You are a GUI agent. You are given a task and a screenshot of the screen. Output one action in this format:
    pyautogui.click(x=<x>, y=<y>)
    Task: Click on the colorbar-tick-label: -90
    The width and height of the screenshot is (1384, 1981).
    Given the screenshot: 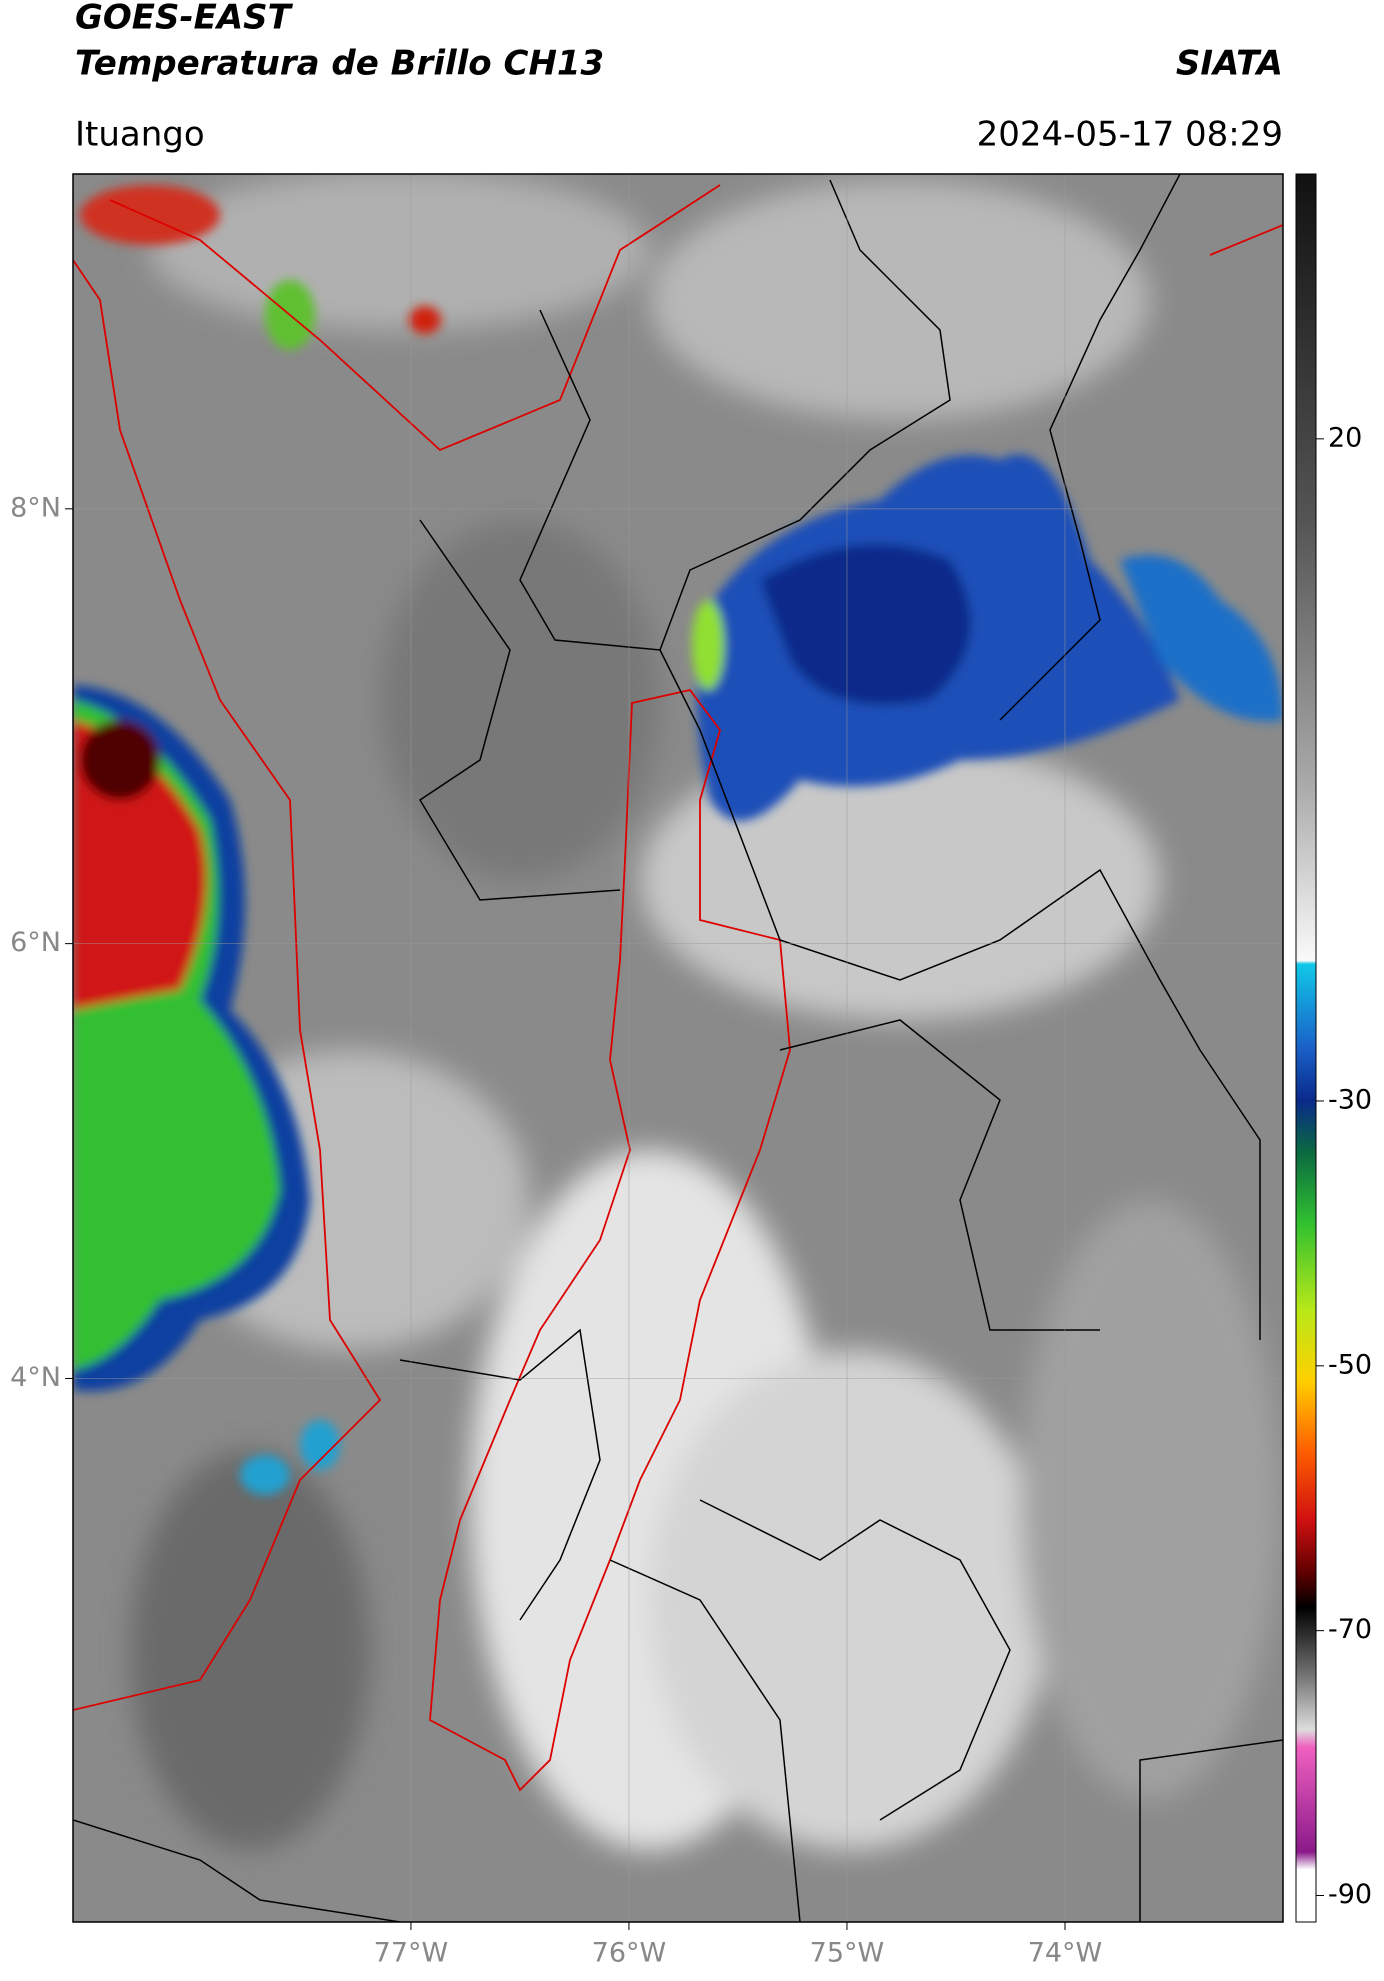 What is the action you would take?
    pyautogui.click(x=1350, y=1894)
    